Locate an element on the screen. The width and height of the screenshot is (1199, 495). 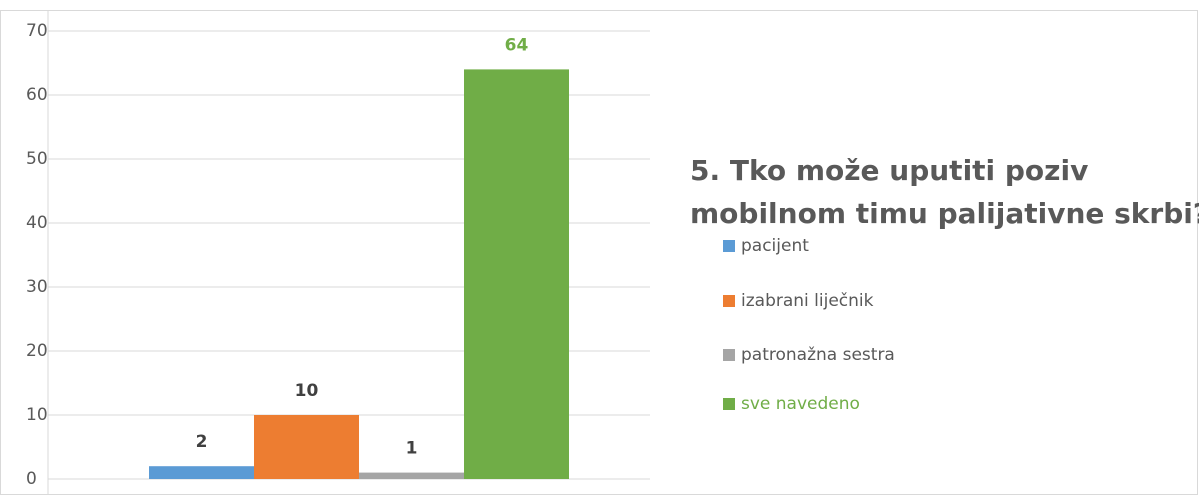
y-tick-label: 20 is located at coordinates (37, 351).